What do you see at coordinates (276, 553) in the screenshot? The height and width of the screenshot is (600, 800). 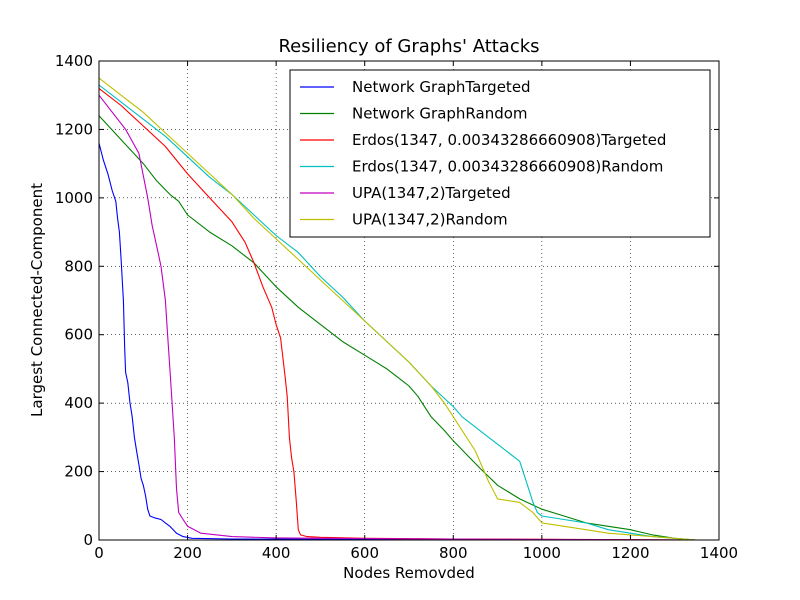 I see `x-tick-label: 400` at bounding box center [276, 553].